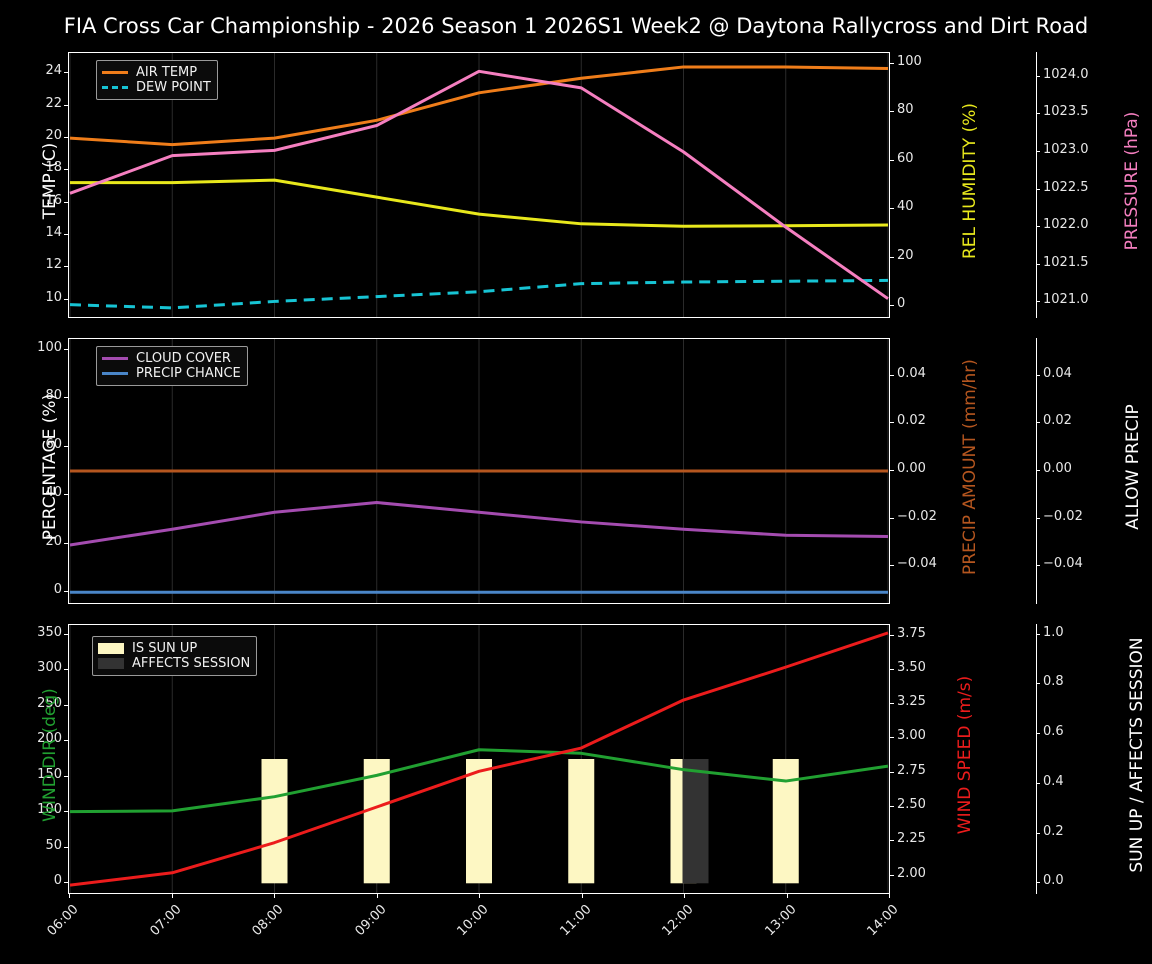 Image resolution: width=1152 pixels, height=964 pixels. What do you see at coordinates (53, 845) in the screenshot?
I see `tick-label: 50` at bounding box center [53, 845].